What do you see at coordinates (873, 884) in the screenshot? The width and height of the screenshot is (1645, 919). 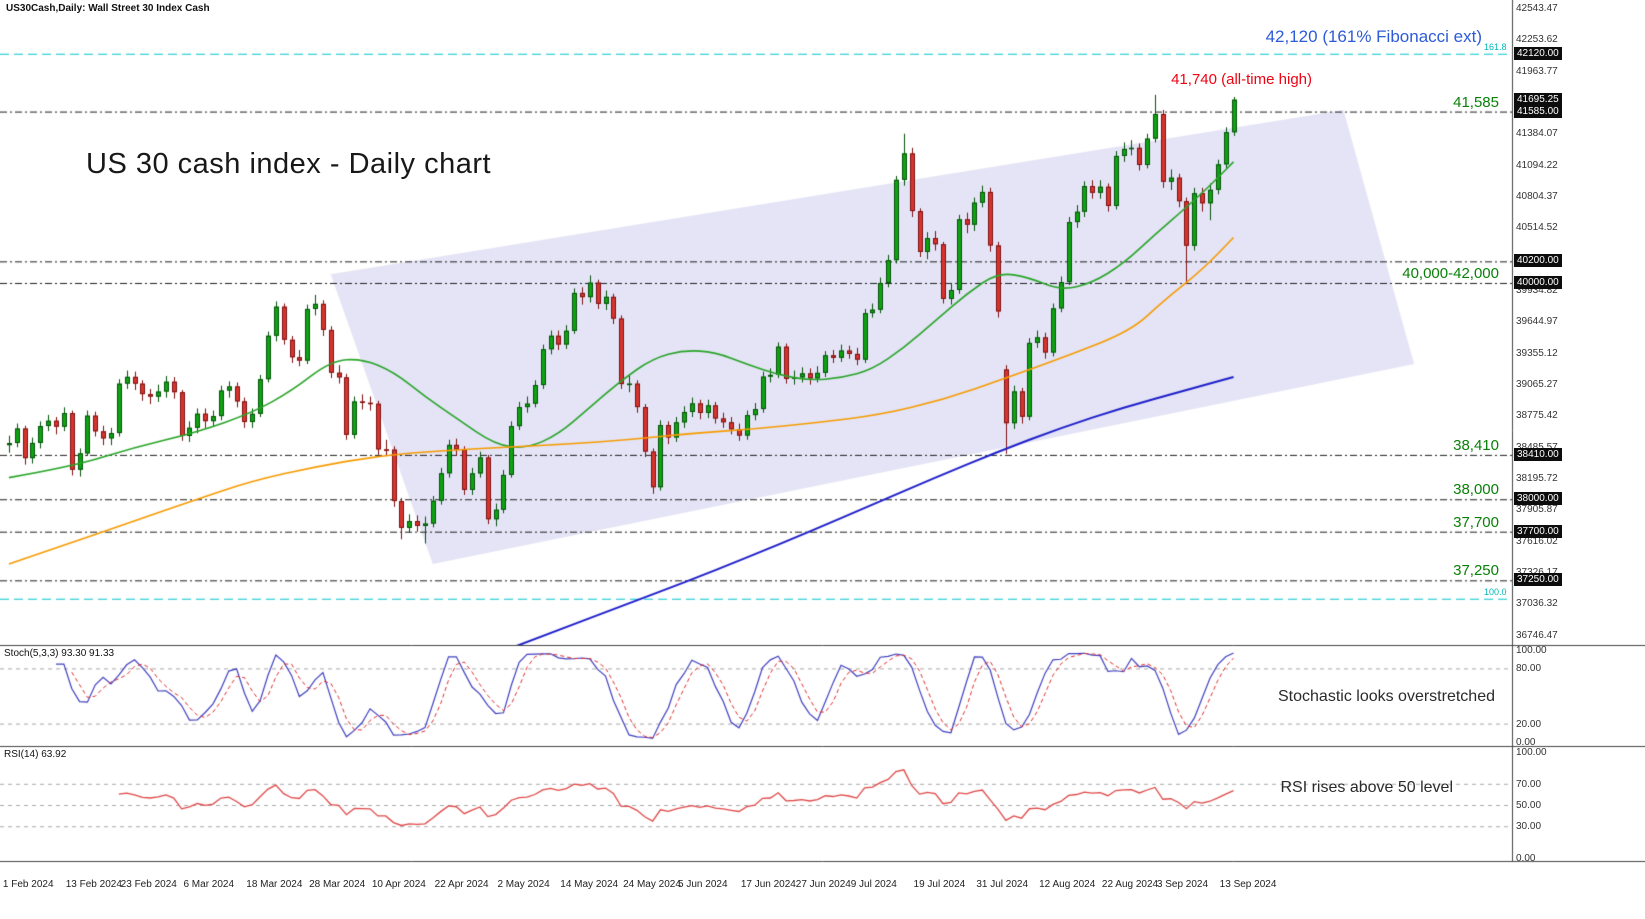 I see `date-axis-label: 9 Jul 2024` at bounding box center [873, 884].